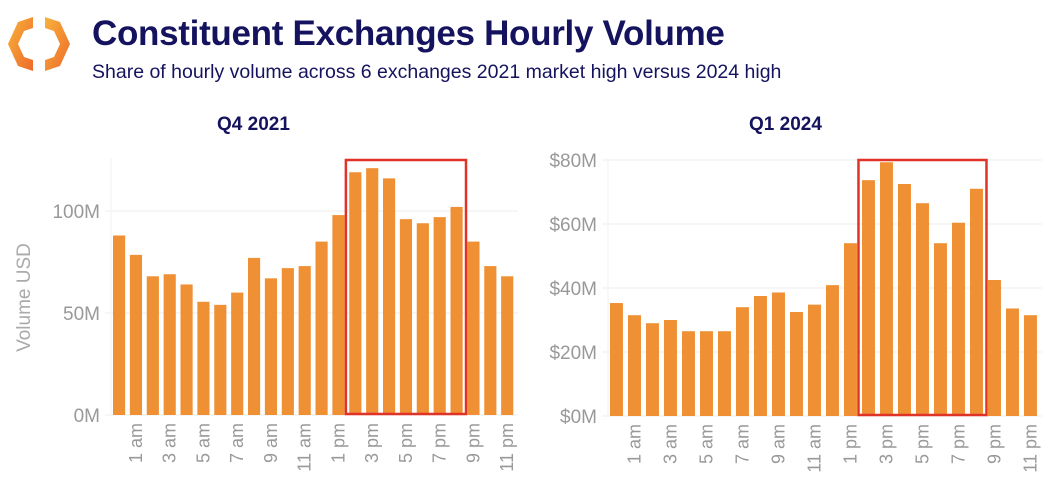 This screenshot has height=499, width=1062. Describe the element at coordinates (573, 289) in the screenshot. I see `y-tick-label: $40M` at that location.